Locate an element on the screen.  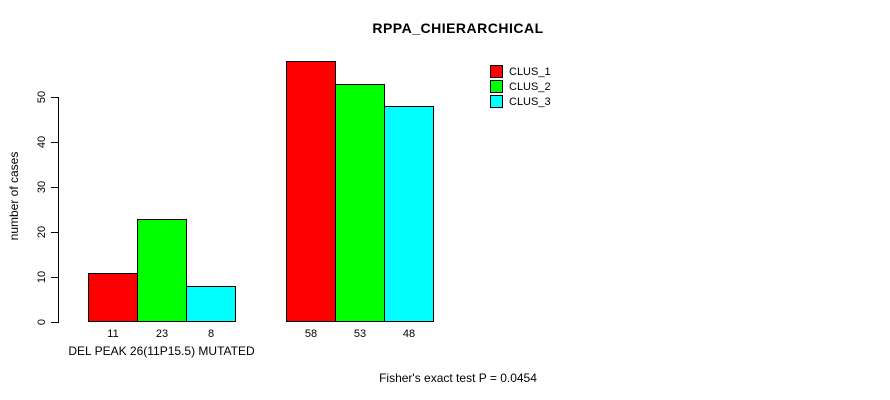
bar-value-label: 53 is located at coordinates (360, 334).